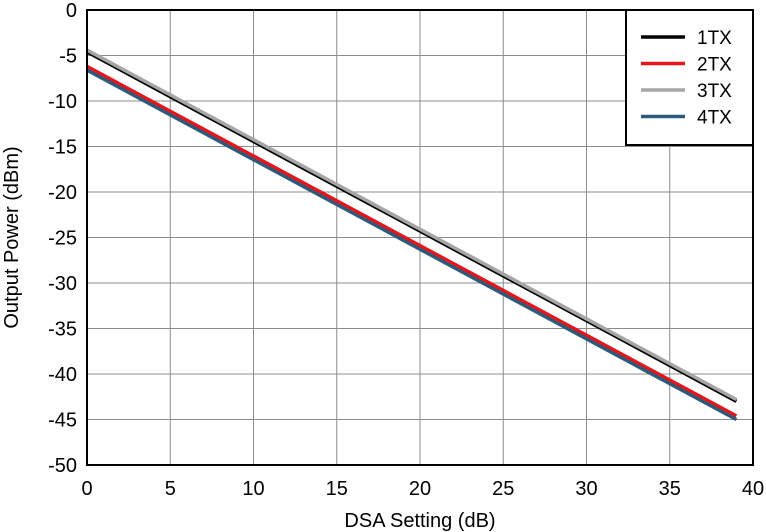 This screenshot has width=766, height=532. Describe the element at coordinates (62, 330) in the screenshot. I see `y-tick-label: -35` at that location.